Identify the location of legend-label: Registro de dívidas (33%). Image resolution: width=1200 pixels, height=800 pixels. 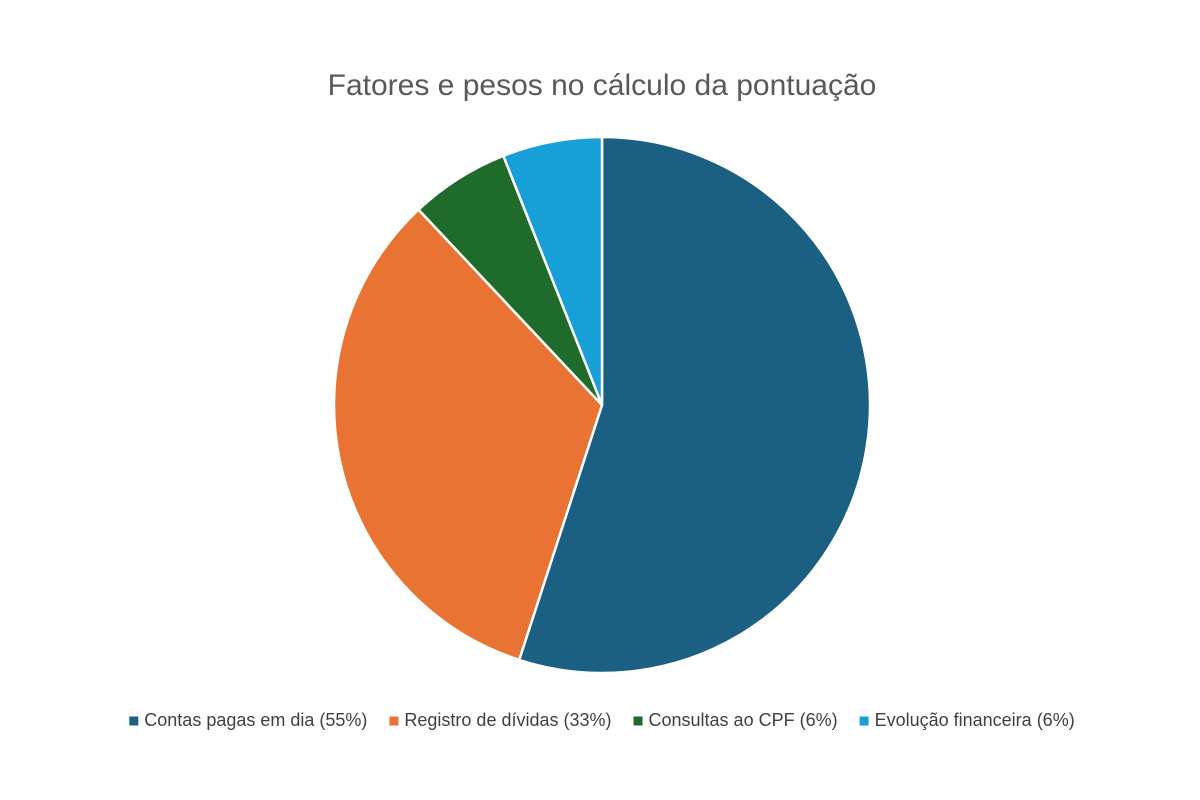
(507, 720).